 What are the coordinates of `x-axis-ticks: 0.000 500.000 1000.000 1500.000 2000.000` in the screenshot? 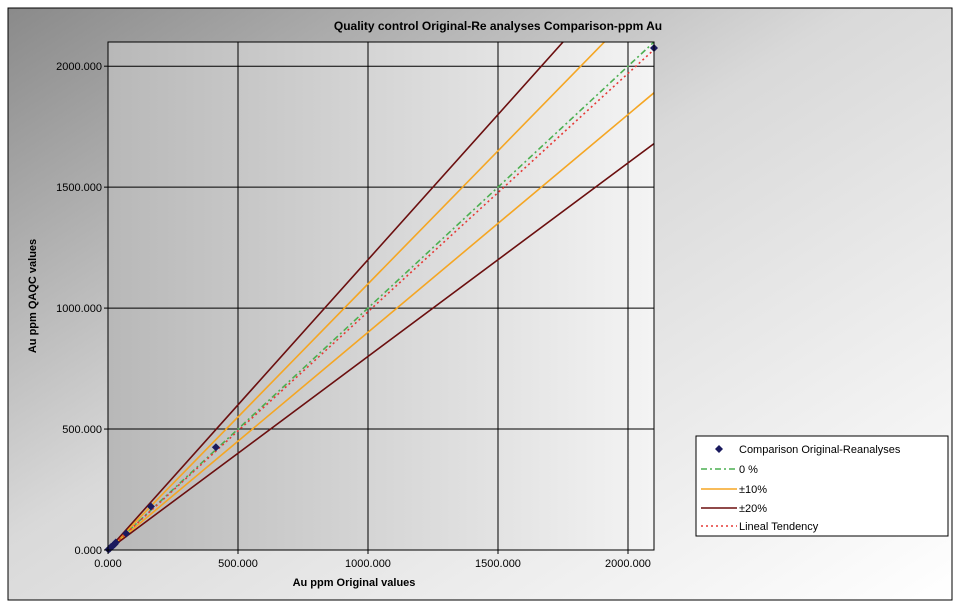 It's located at (372, 560).